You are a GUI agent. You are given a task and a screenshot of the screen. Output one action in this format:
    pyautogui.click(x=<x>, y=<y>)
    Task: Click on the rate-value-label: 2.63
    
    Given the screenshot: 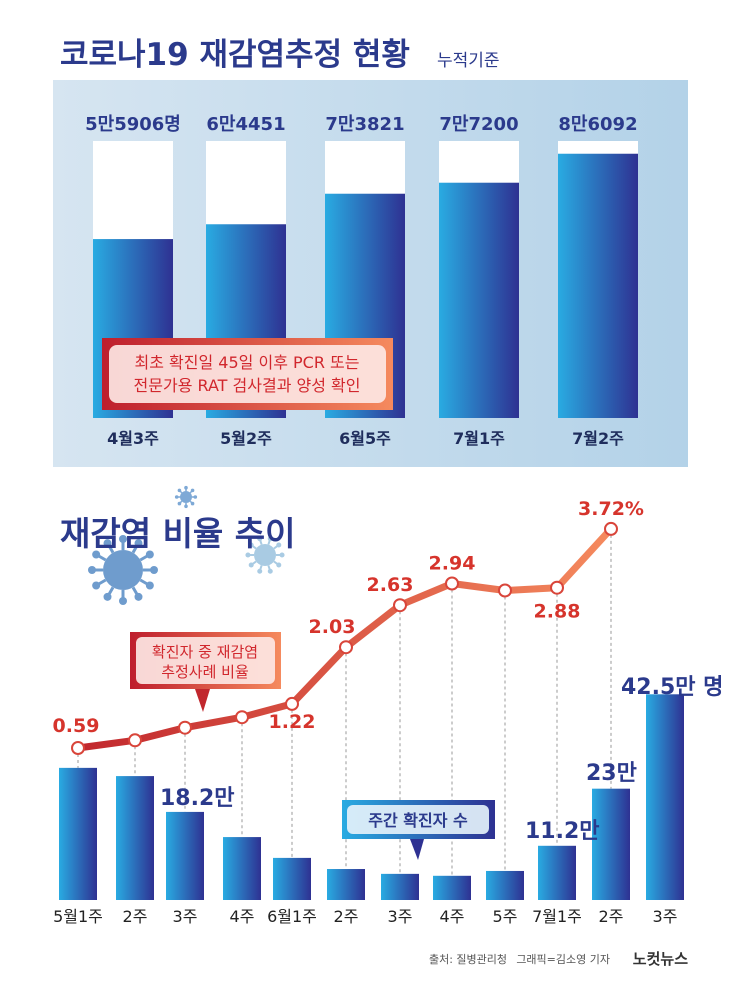 What is the action you would take?
    pyautogui.click(x=390, y=585)
    